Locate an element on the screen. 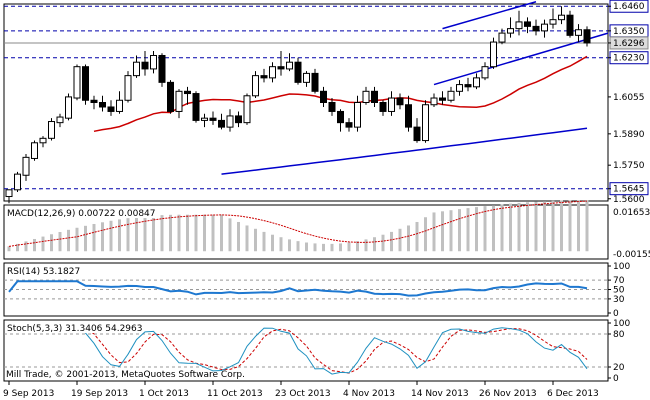  rsi-label: RSI(14) 53.1827 is located at coordinates (43, 272).